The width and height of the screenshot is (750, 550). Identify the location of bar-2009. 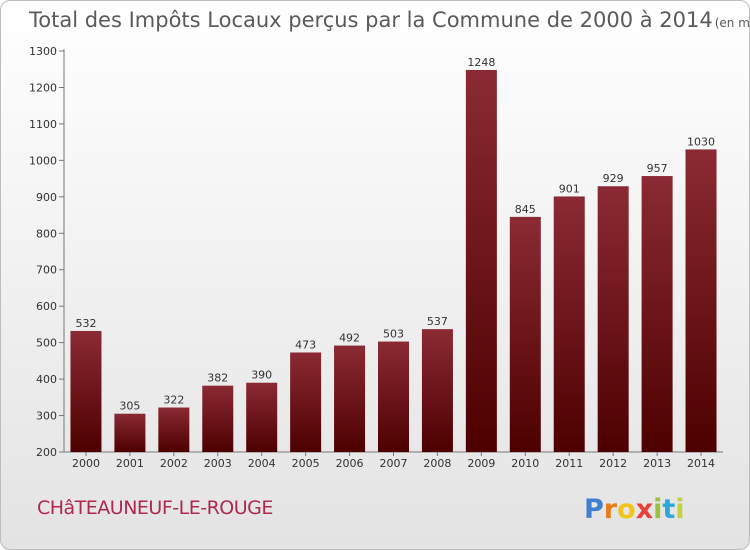
(481, 260).